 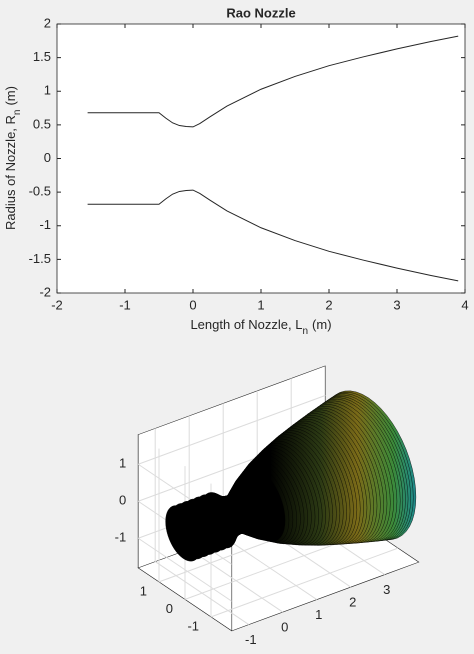 What do you see at coordinates (322, 324) in the screenshot?
I see `x-label-unit: (m)` at bounding box center [322, 324].